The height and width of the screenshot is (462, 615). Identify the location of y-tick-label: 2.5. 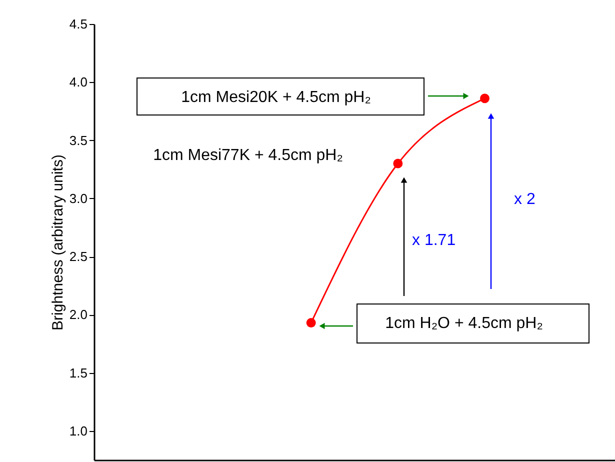
(78, 256).